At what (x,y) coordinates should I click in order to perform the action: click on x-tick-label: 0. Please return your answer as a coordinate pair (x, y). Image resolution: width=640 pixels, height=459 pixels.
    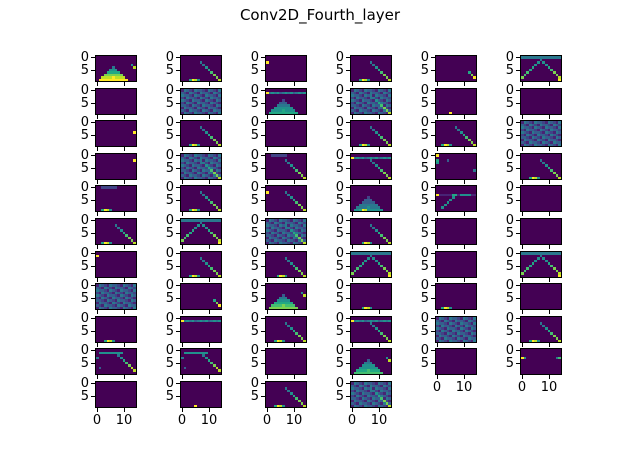
    Looking at the image, I should click on (522, 387).